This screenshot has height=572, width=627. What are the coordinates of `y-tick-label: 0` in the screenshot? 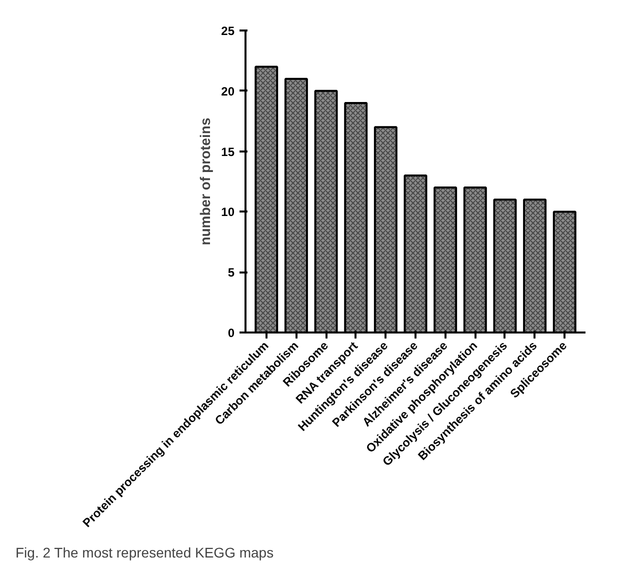 It's located at (231, 333).